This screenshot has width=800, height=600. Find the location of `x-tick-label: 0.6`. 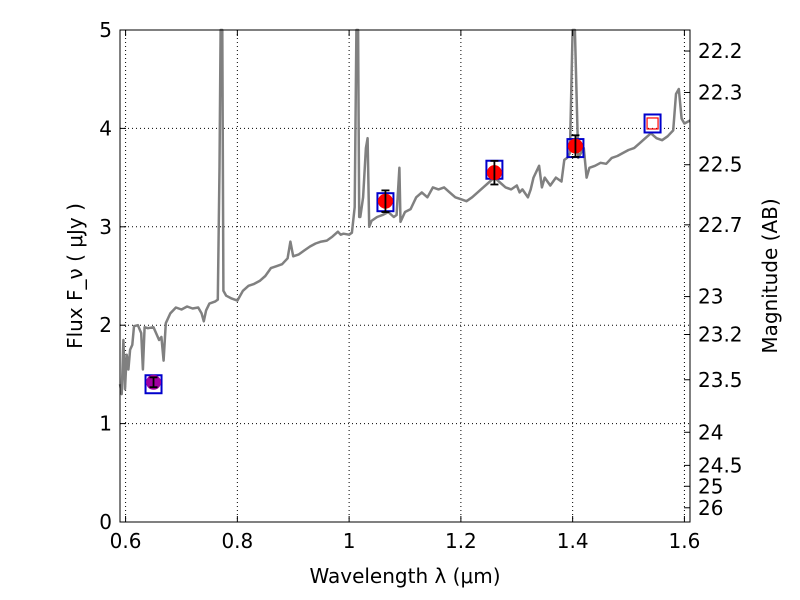

x-tick-label: 0.6 is located at coordinates (126, 541).